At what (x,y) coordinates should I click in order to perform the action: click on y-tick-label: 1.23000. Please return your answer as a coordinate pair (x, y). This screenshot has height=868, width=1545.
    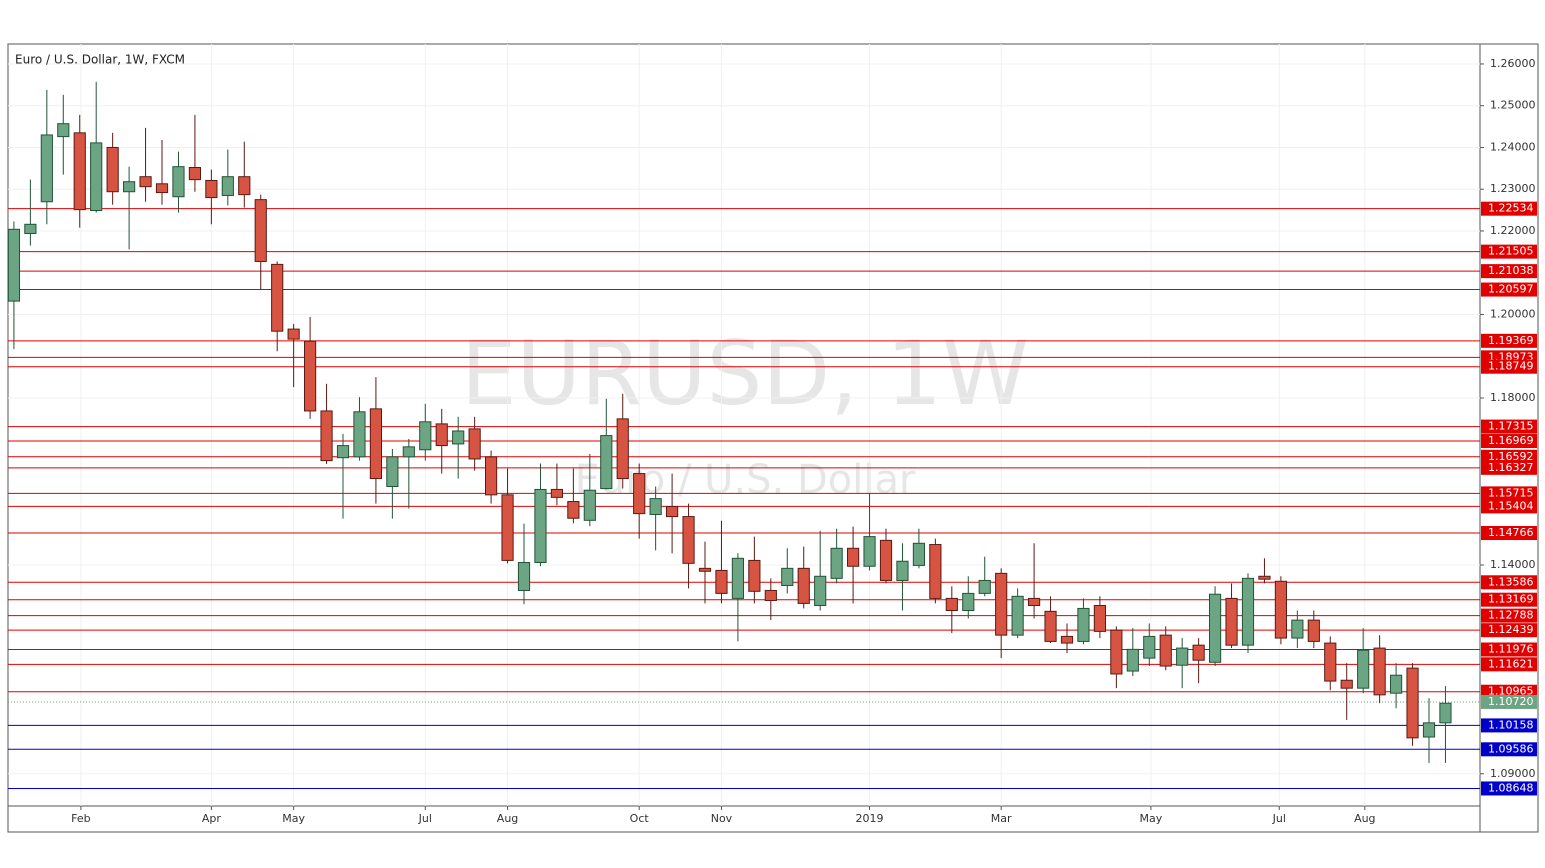
    Looking at the image, I should click on (1513, 188).